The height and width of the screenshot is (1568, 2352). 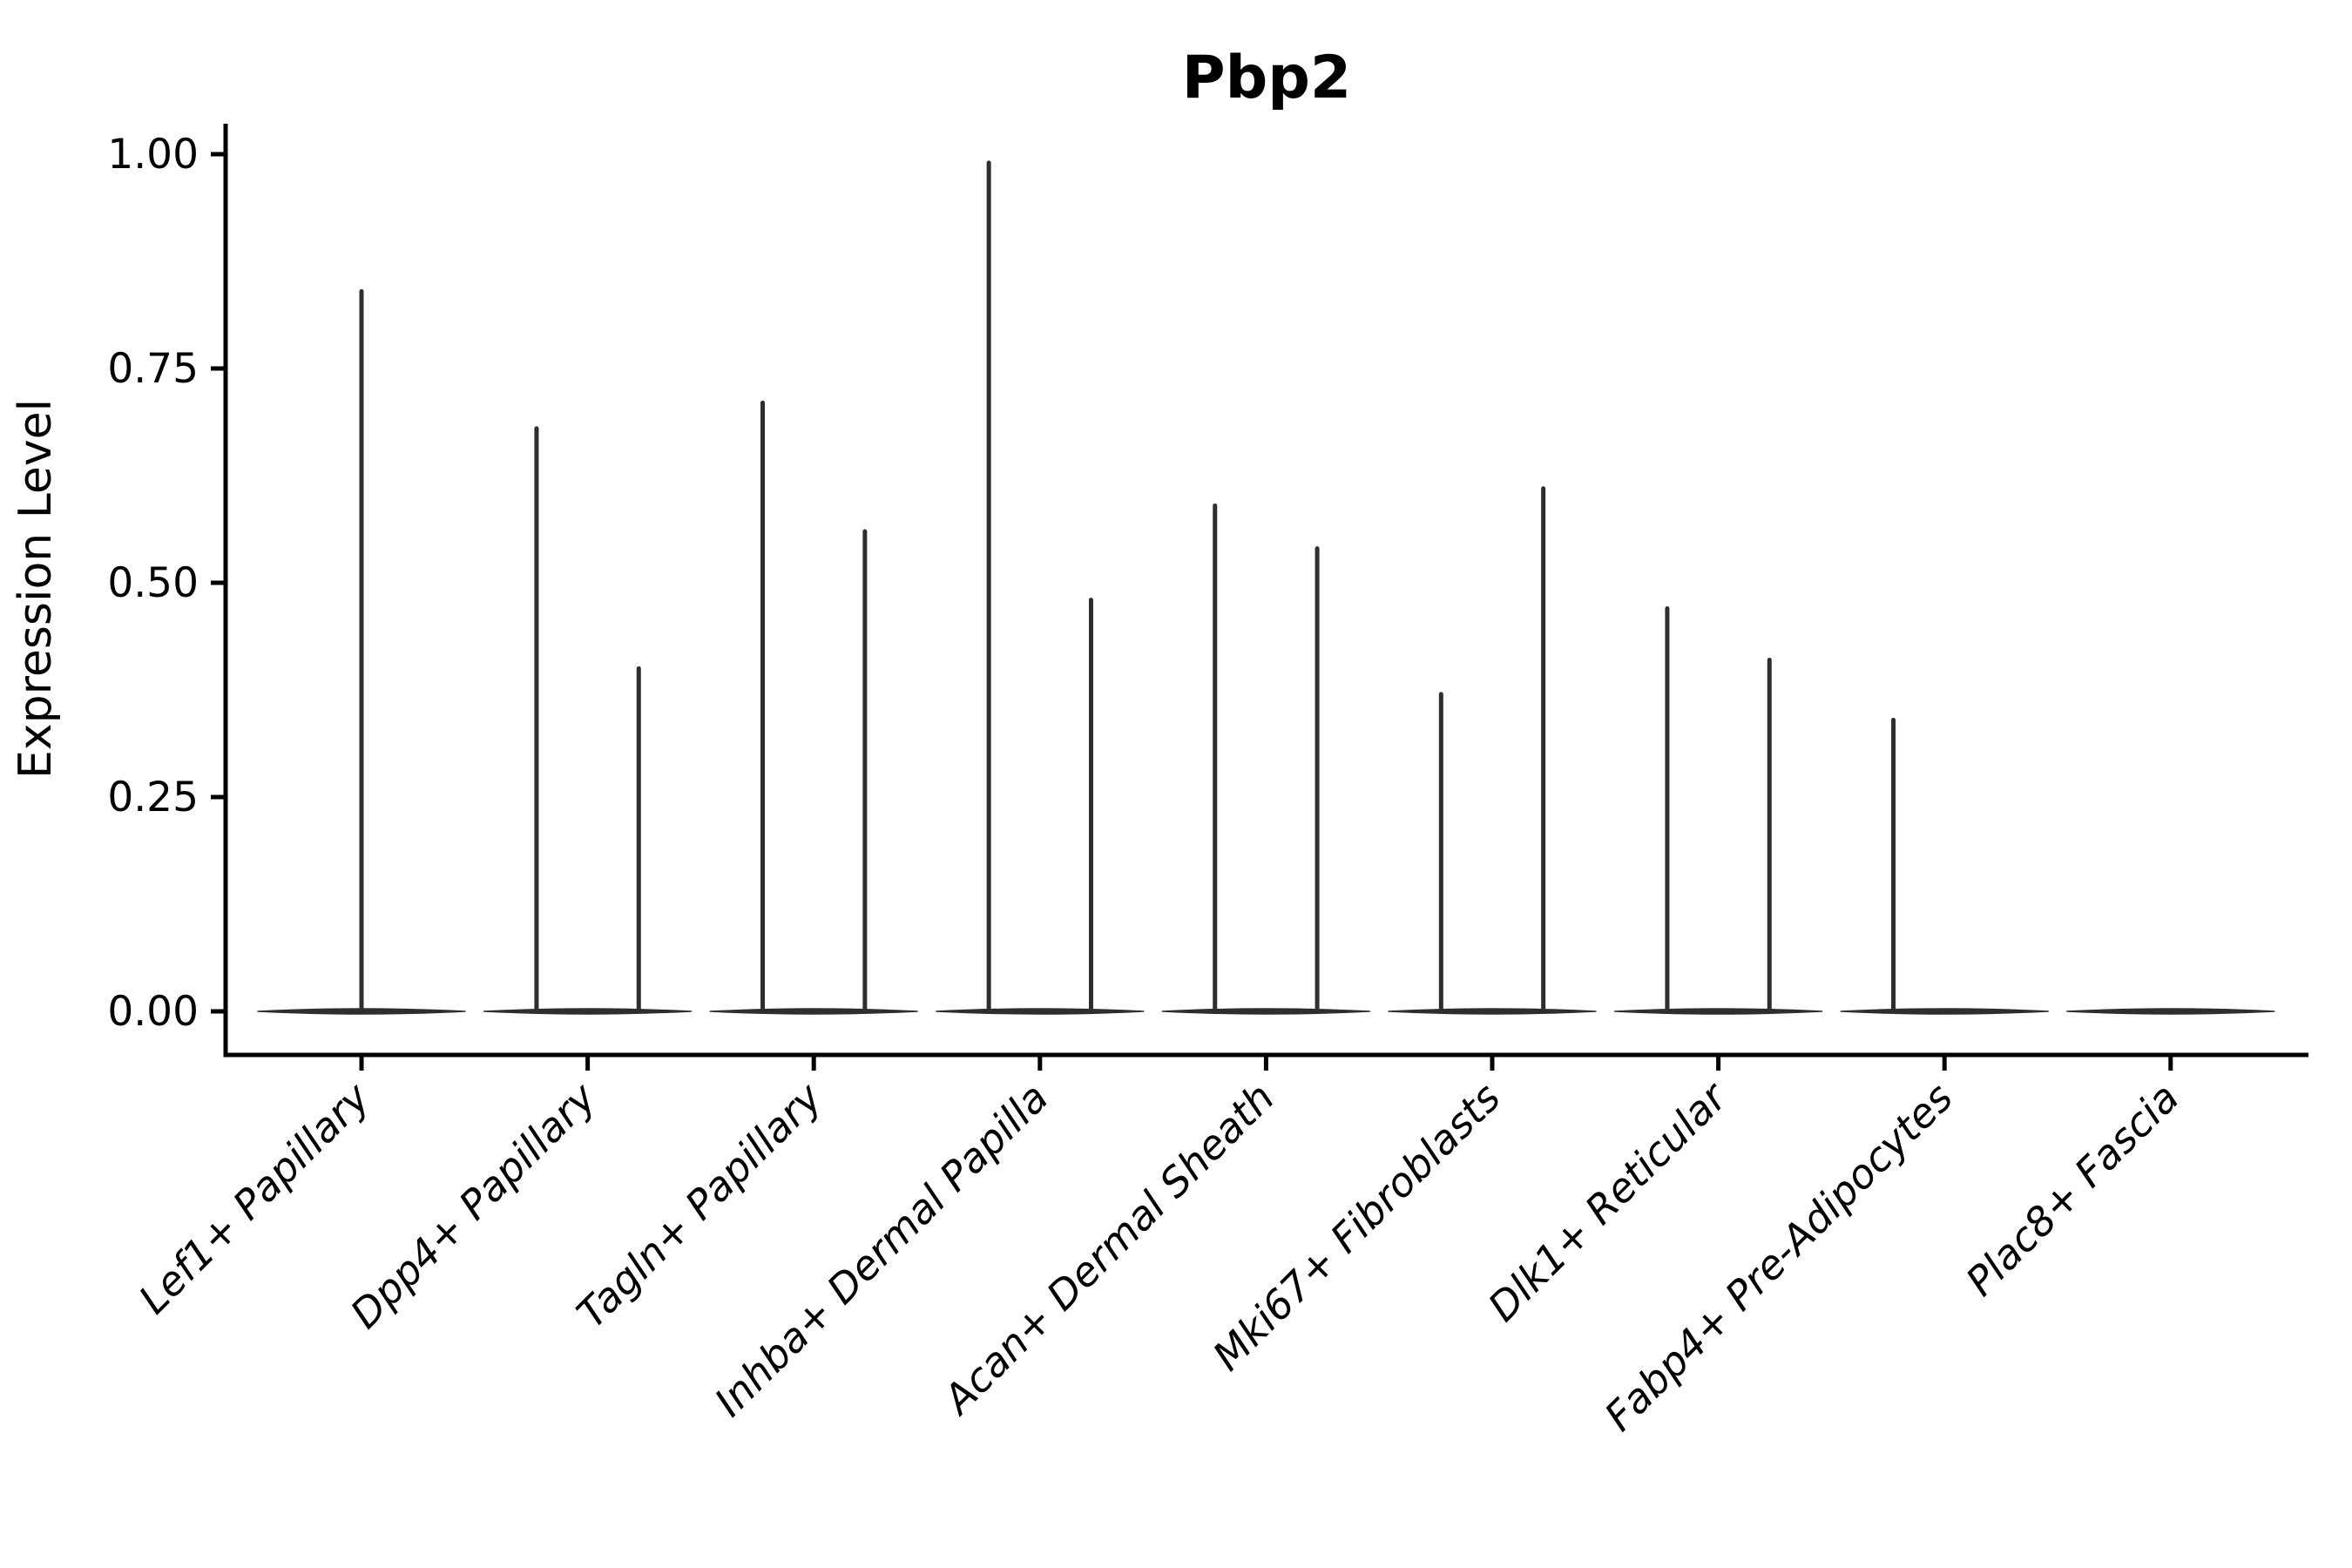 I want to click on y-tick-label: 0.00, so click(x=153, y=1012).